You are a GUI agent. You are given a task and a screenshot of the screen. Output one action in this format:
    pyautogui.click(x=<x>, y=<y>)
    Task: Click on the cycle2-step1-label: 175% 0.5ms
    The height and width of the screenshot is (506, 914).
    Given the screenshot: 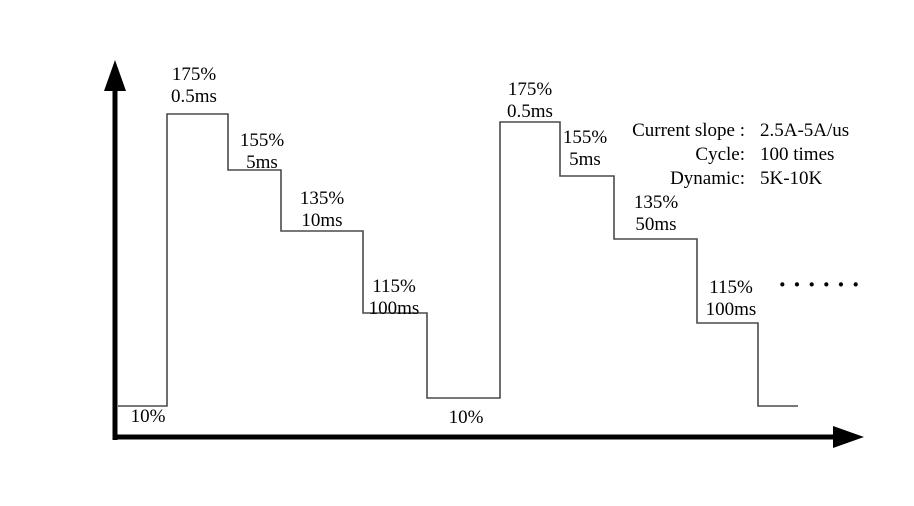 What is the action you would take?
    pyautogui.click(x=530, y=101)
    